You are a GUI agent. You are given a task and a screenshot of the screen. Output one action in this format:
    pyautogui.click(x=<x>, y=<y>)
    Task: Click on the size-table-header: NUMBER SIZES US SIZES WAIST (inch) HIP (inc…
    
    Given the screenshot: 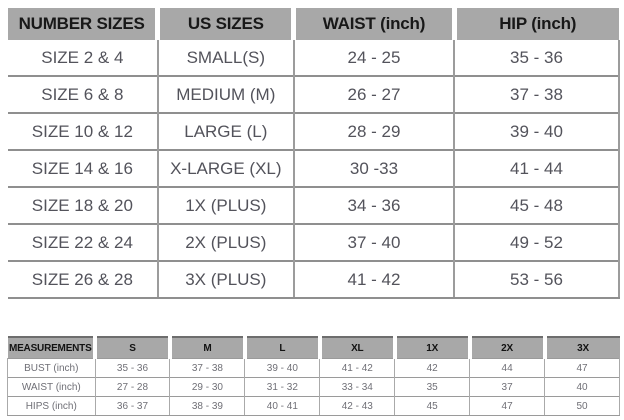 What is the action you would take?
    pyautogui.click(x=313, y=24)
    